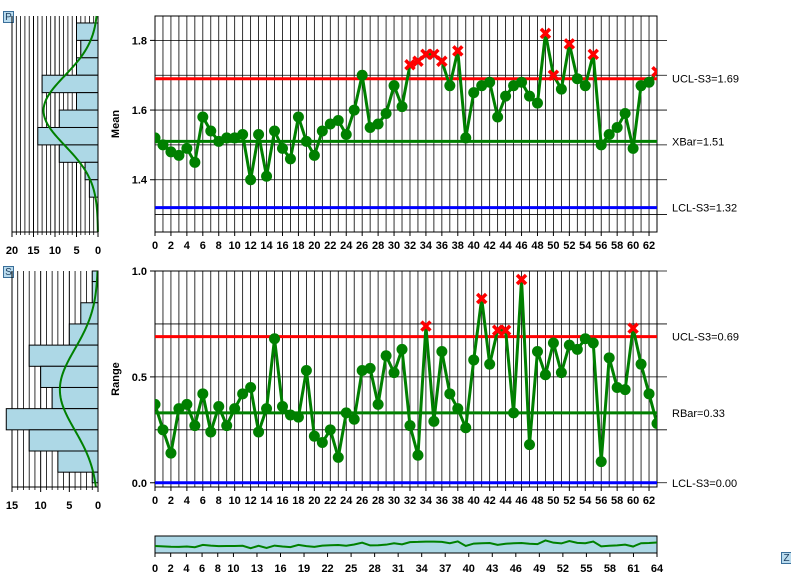  Describe the element at coordinates (705, 80) in the screenshot. I see `xbar-limit-label-ucl-s3: UCL-S3=1.69` at that location.